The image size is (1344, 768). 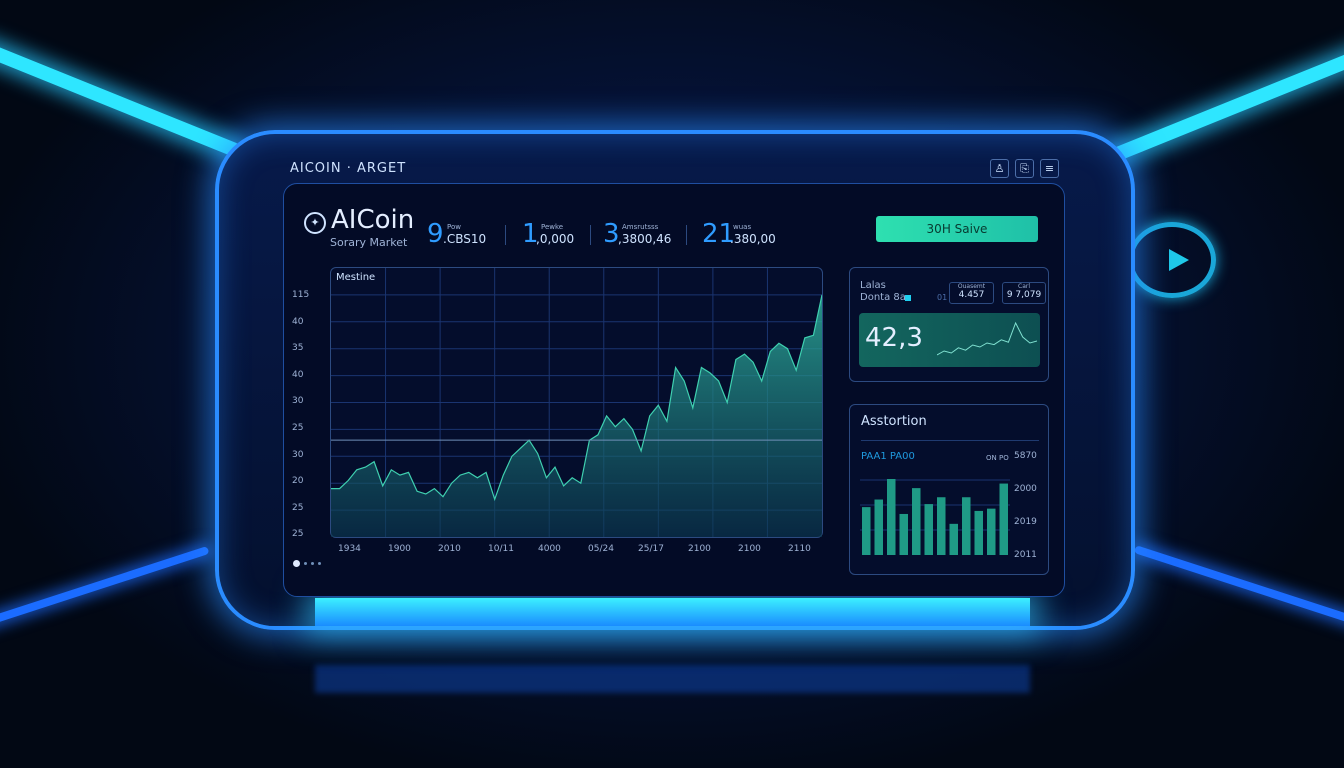 What do you see at coordinates (435, 234) in the screenshot?
I see `stat-big: 9` at bounding box center [435, 234].